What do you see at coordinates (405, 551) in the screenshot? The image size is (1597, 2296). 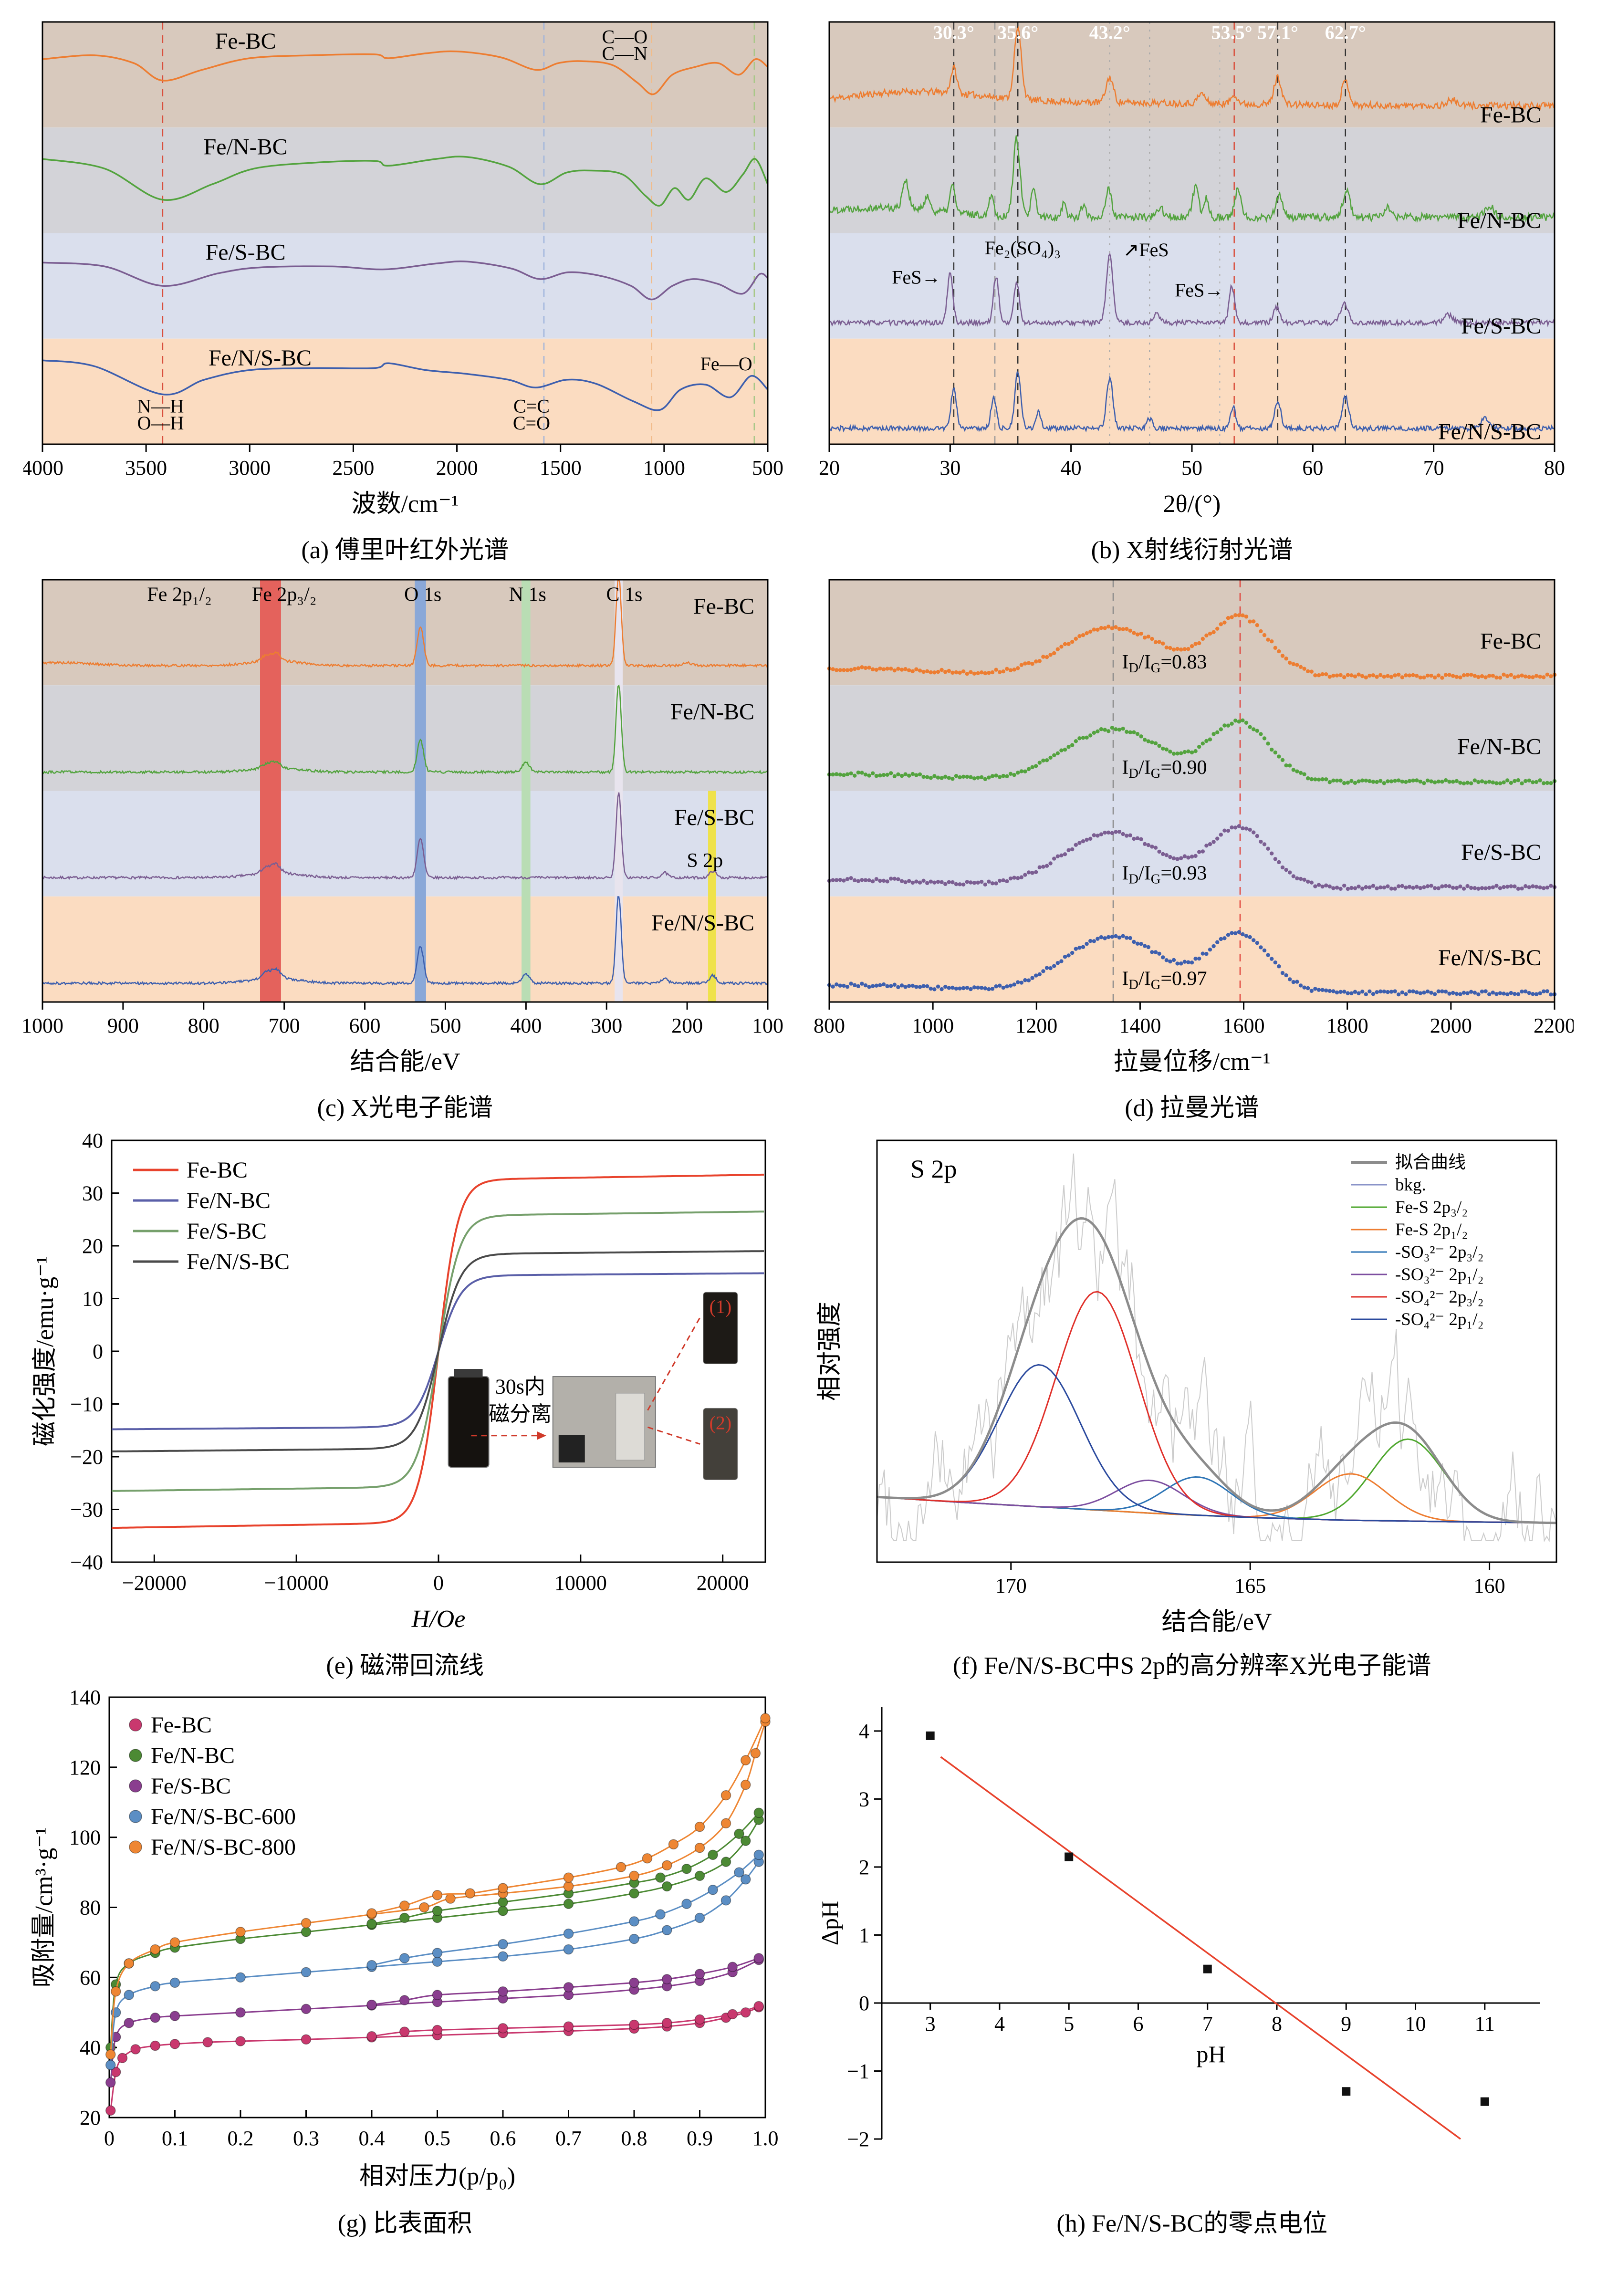 I see `caption-ftir: (a) 傅里叶红外光谱` at bounding box center [405, 551].